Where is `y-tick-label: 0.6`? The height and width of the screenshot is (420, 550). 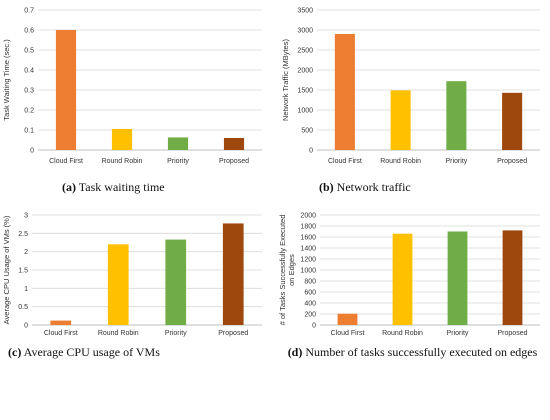
y-tick-label: 0.6 is located at coordinates (29, 31).